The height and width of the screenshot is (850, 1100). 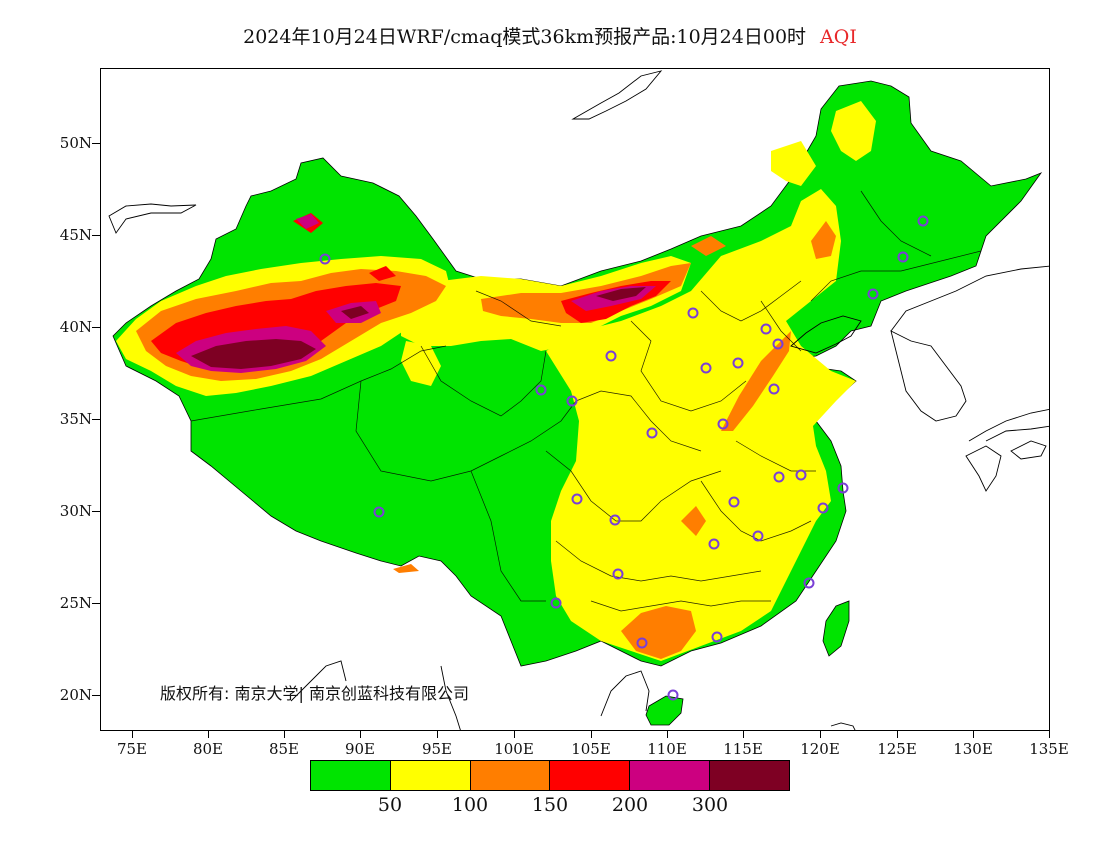 What do you see at coordinates (586, 293) in the screenshot?
I see `aqi-zone-orange-innermongolia` at bounding box center [586, 293].